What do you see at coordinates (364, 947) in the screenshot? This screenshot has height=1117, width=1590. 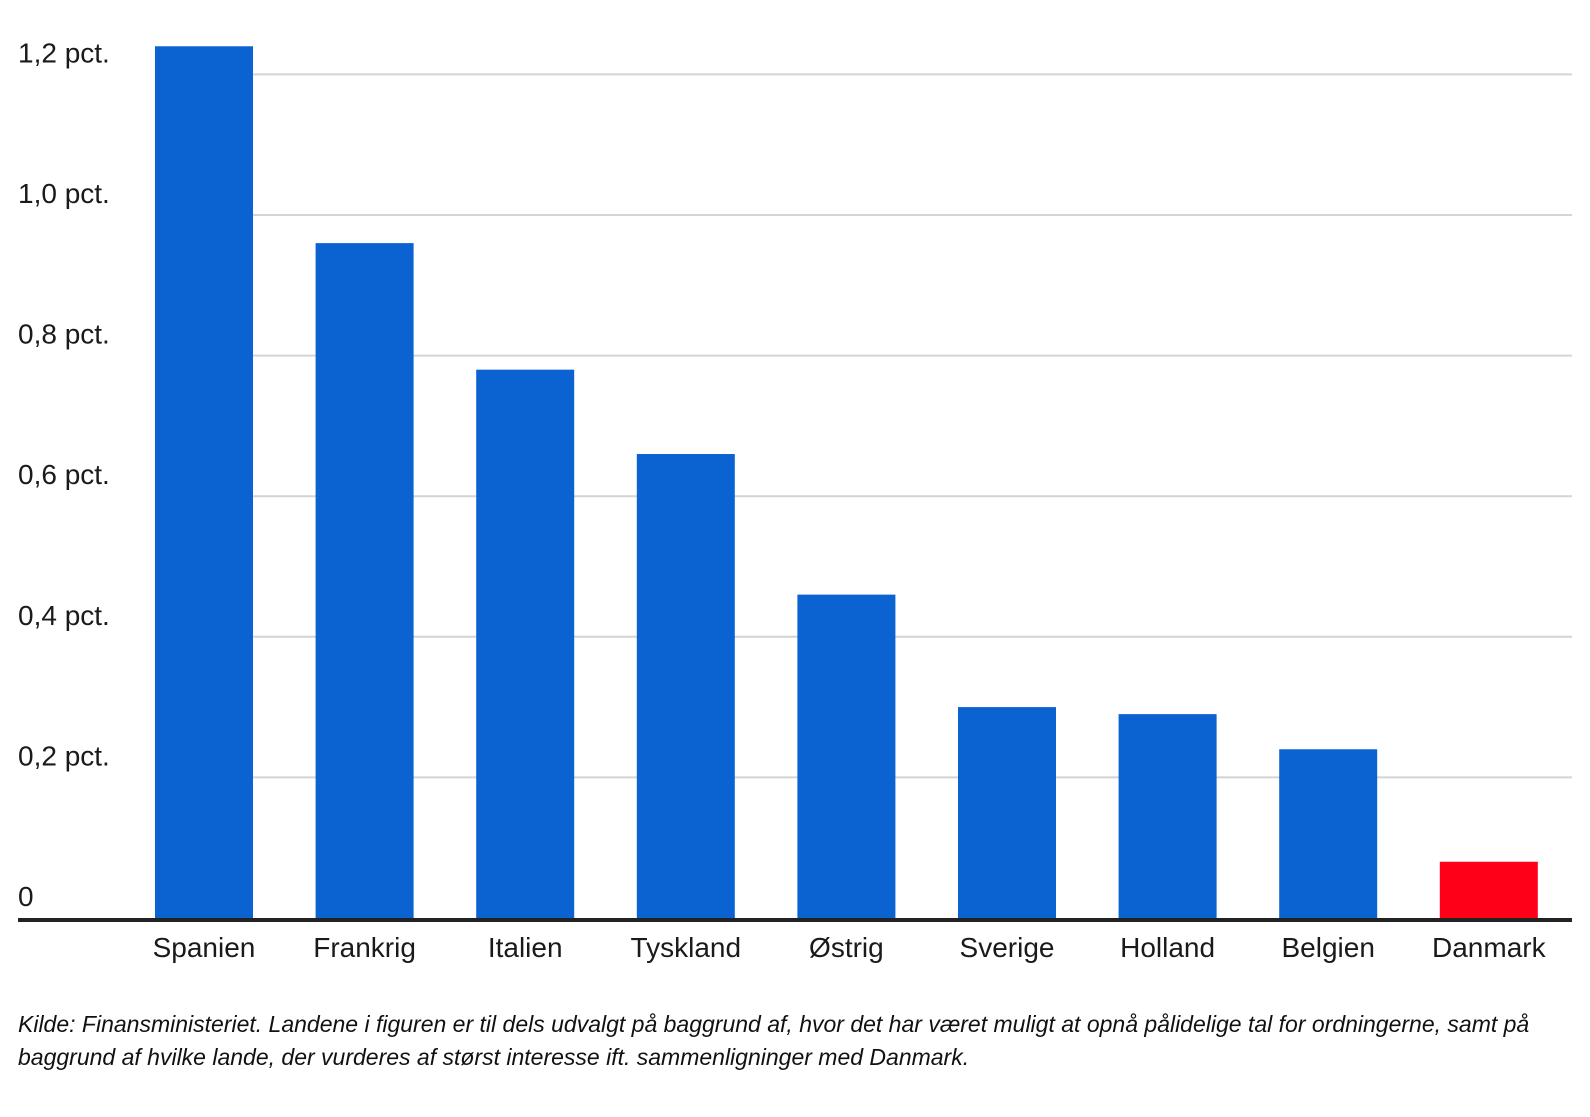 I see `x-tick-label: Frankrig` at bounding box center [364, 947].